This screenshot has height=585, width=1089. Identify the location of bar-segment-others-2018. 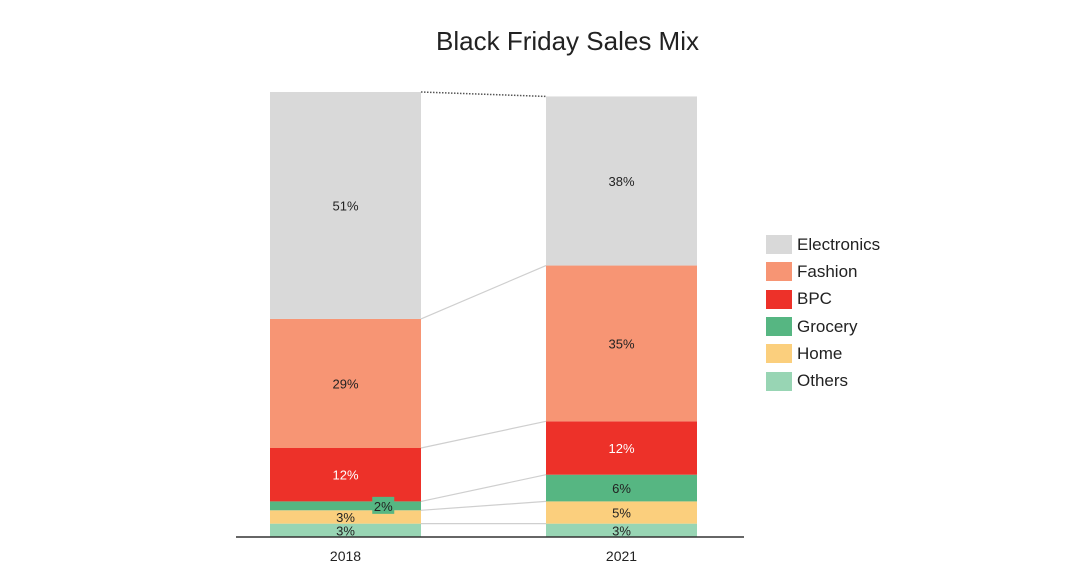
(345, 530).